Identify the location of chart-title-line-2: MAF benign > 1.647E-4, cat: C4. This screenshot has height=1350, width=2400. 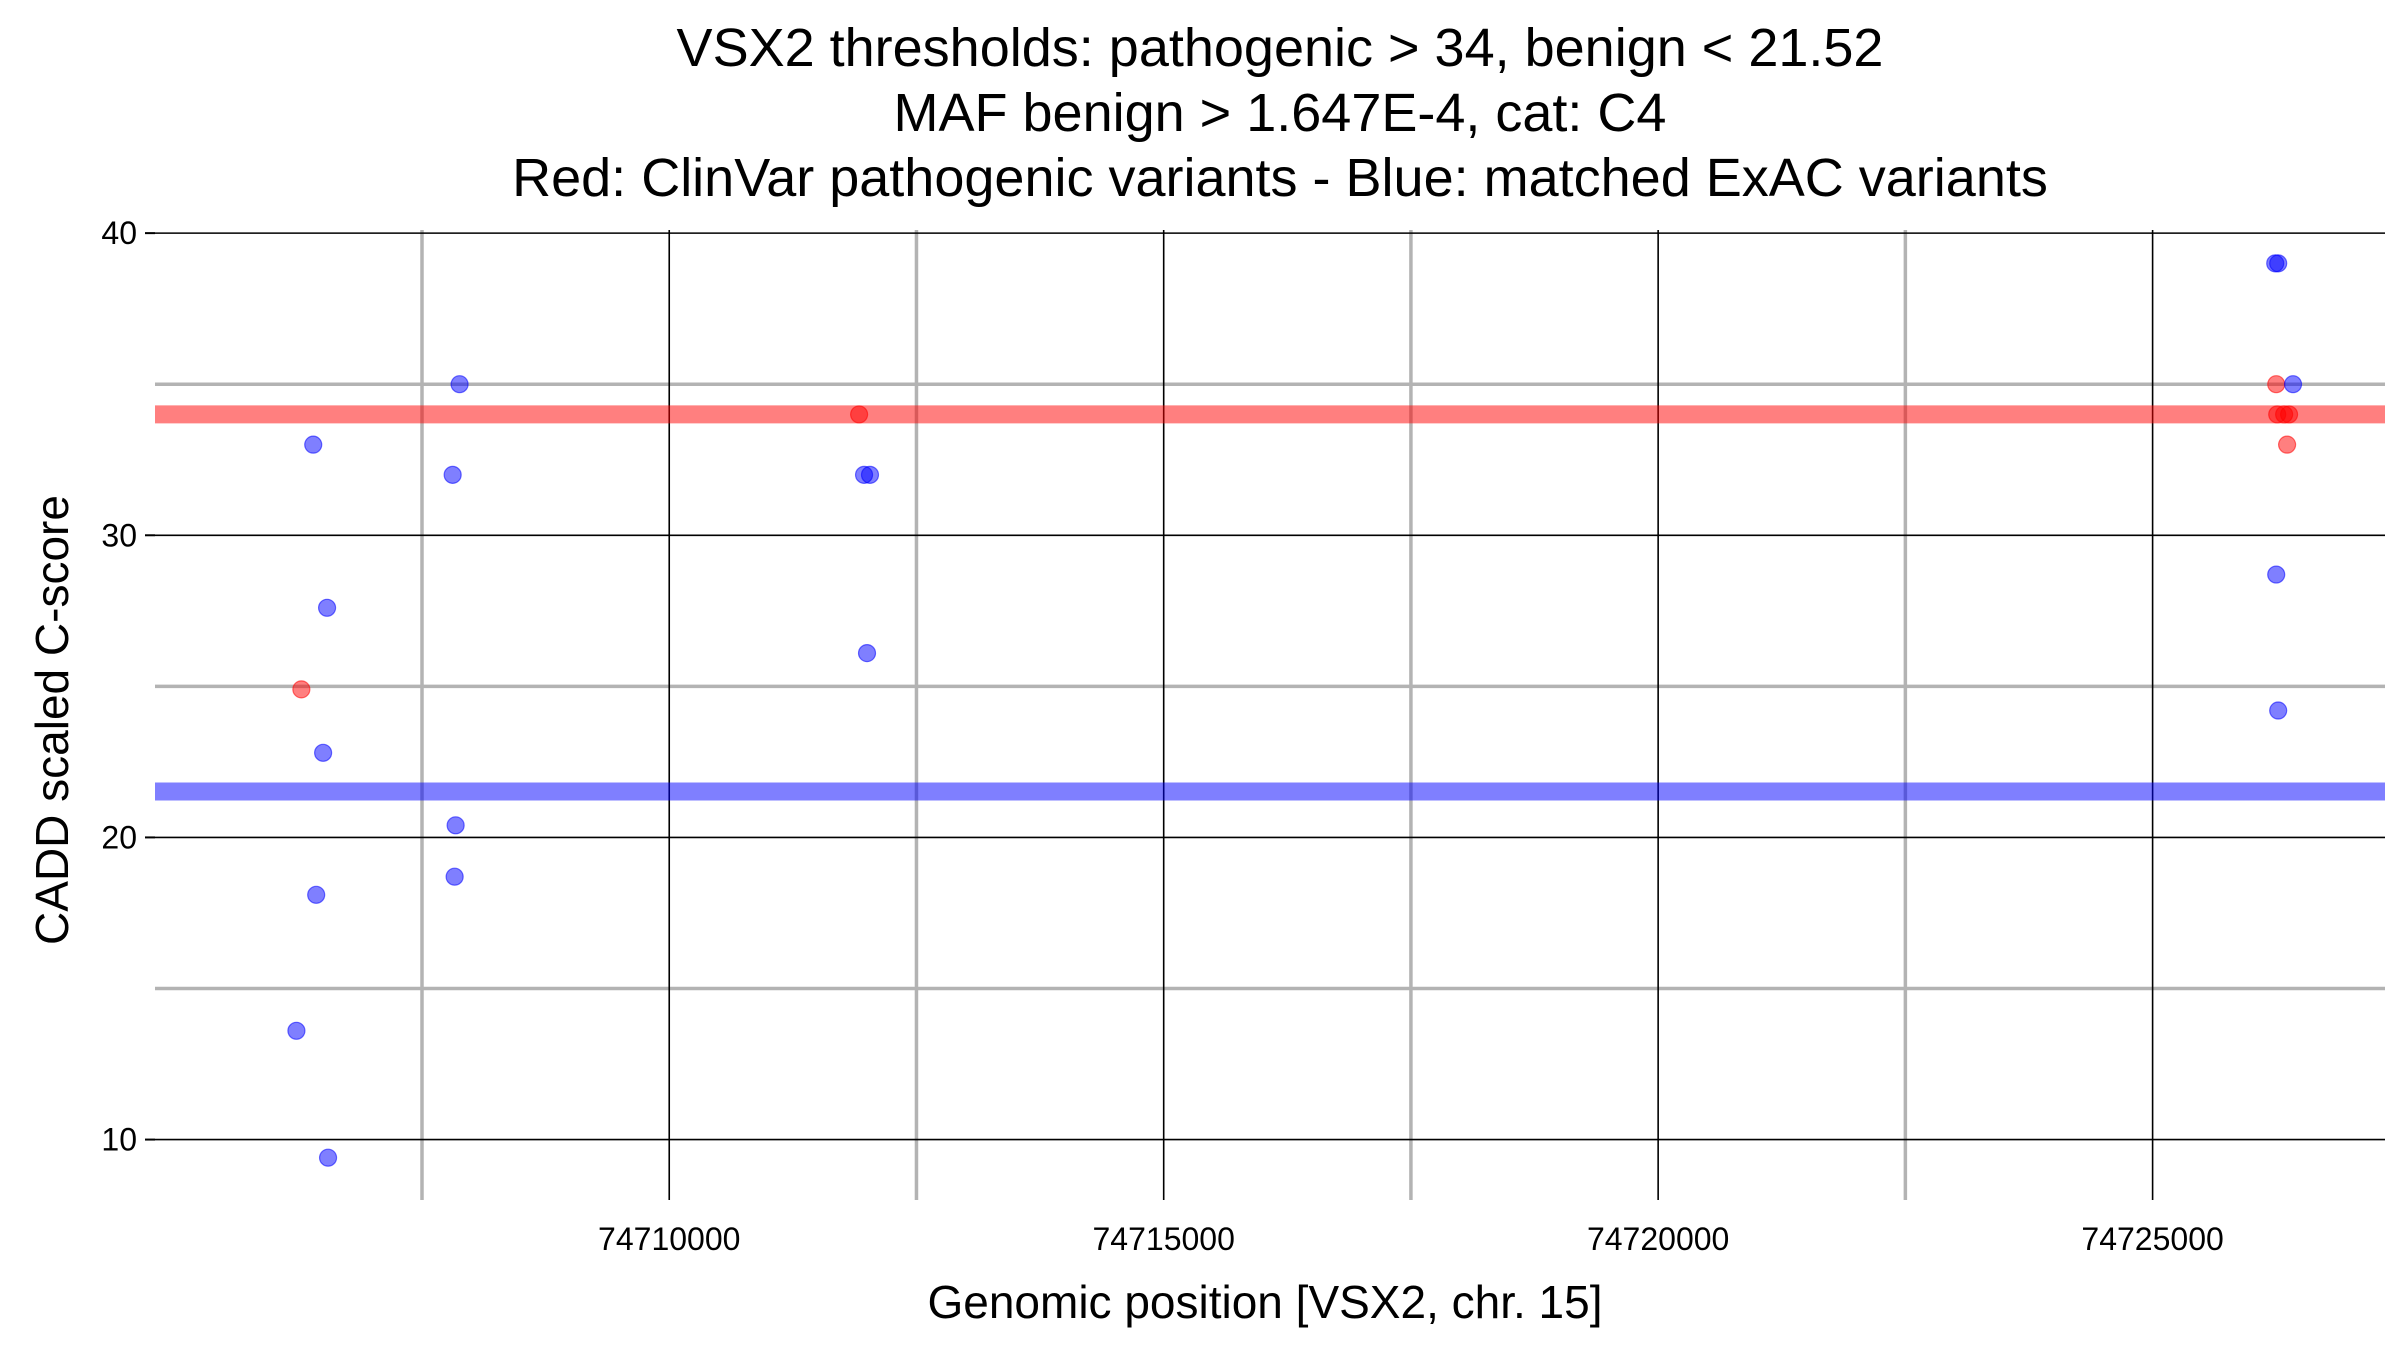
(1280, 113).